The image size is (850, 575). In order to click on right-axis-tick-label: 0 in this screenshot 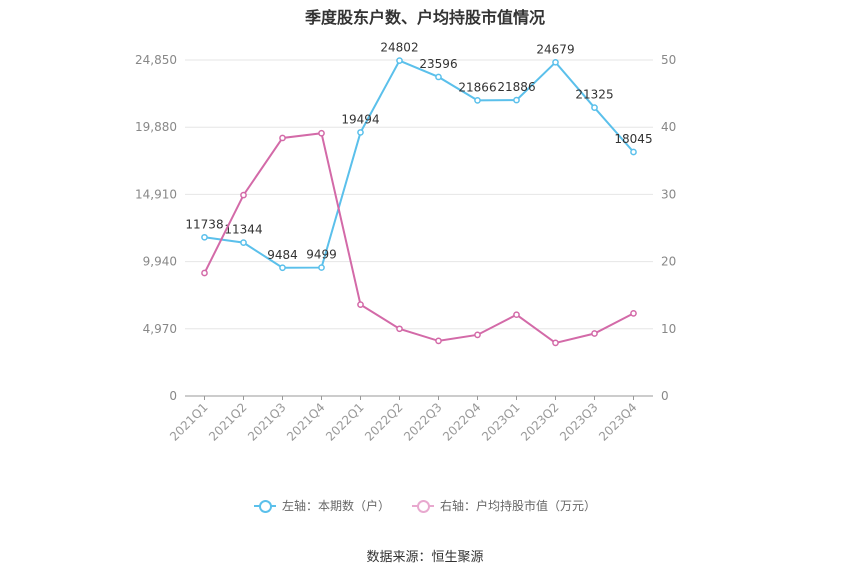, I will do `click(665, 396)`.